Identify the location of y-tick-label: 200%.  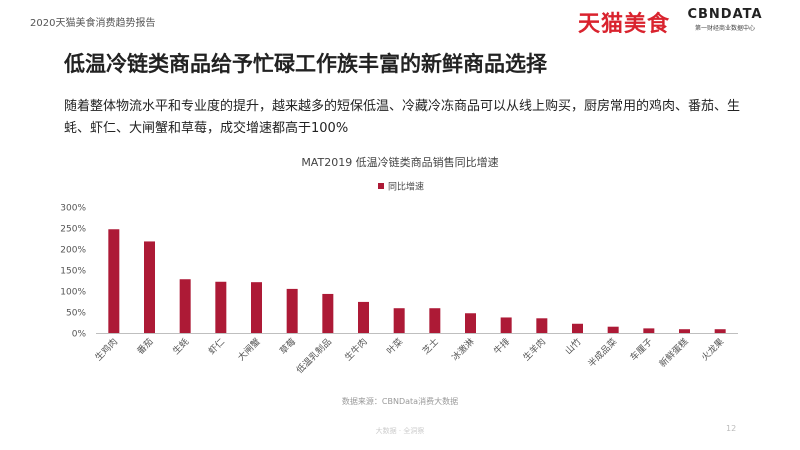
(73, 251).